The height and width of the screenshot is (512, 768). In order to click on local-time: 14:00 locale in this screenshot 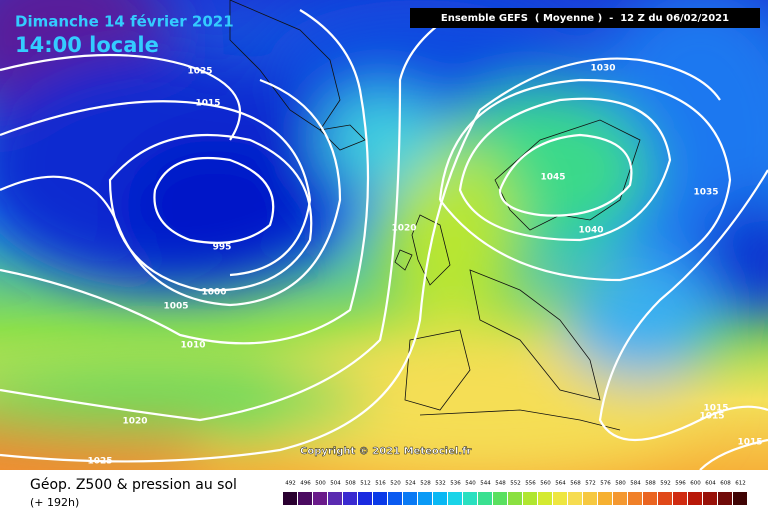, I will do `click(87, 45)`.